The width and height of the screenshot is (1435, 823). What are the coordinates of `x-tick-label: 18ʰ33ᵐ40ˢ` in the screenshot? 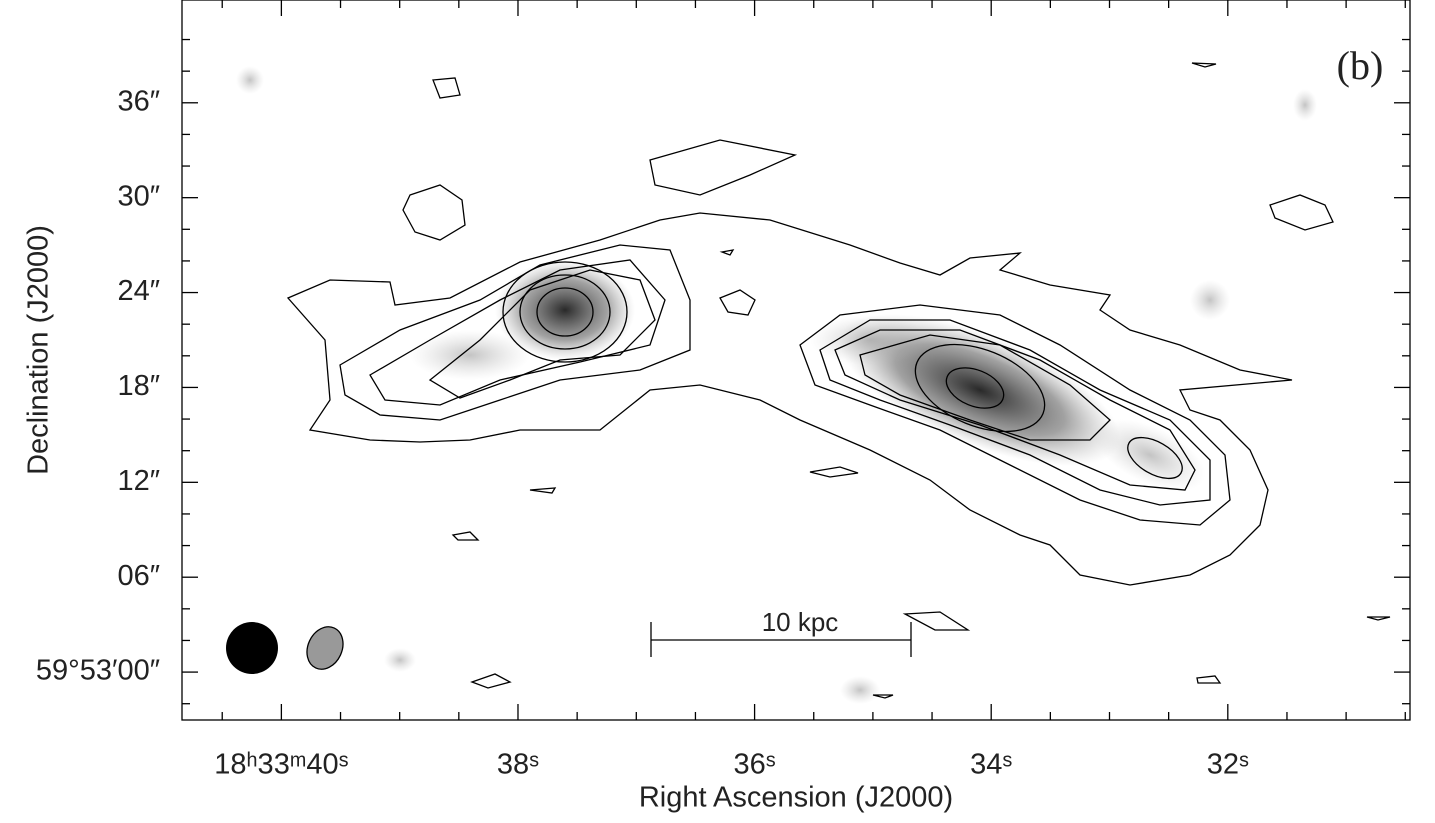 It's located at (281, 765).